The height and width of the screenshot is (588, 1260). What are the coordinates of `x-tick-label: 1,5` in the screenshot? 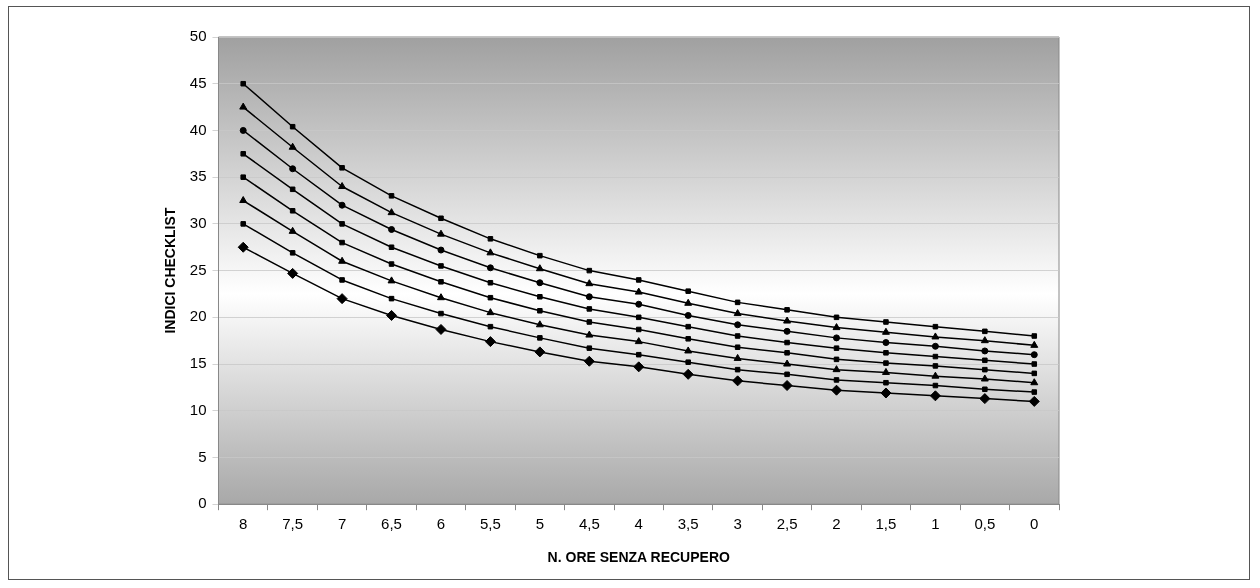 It's located at (886, 524).